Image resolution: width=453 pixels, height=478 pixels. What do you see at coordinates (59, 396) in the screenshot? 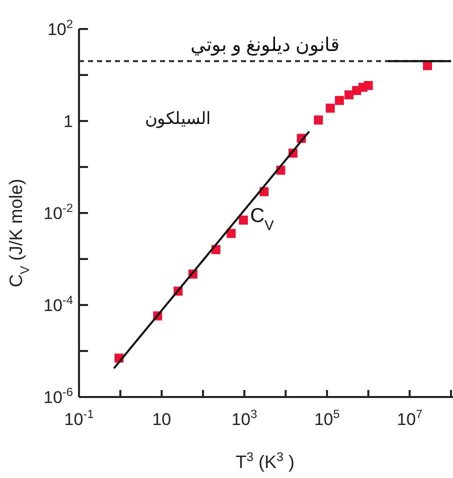
I see `y-tick-label: 10$^{-6}$` at bounding box center [59, 396].